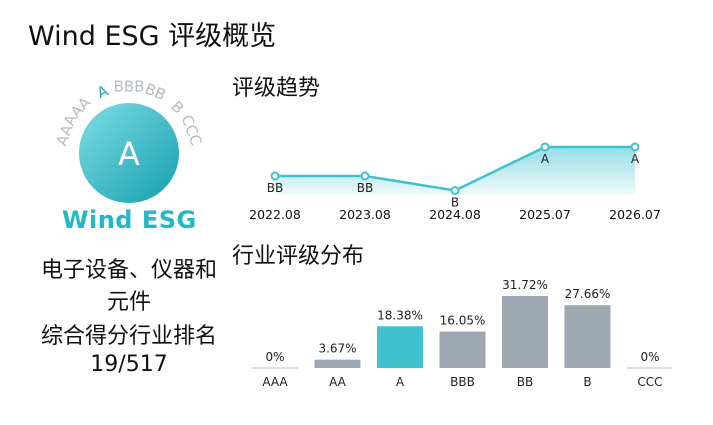  I want to click on rating-circle, so click(129, 153).